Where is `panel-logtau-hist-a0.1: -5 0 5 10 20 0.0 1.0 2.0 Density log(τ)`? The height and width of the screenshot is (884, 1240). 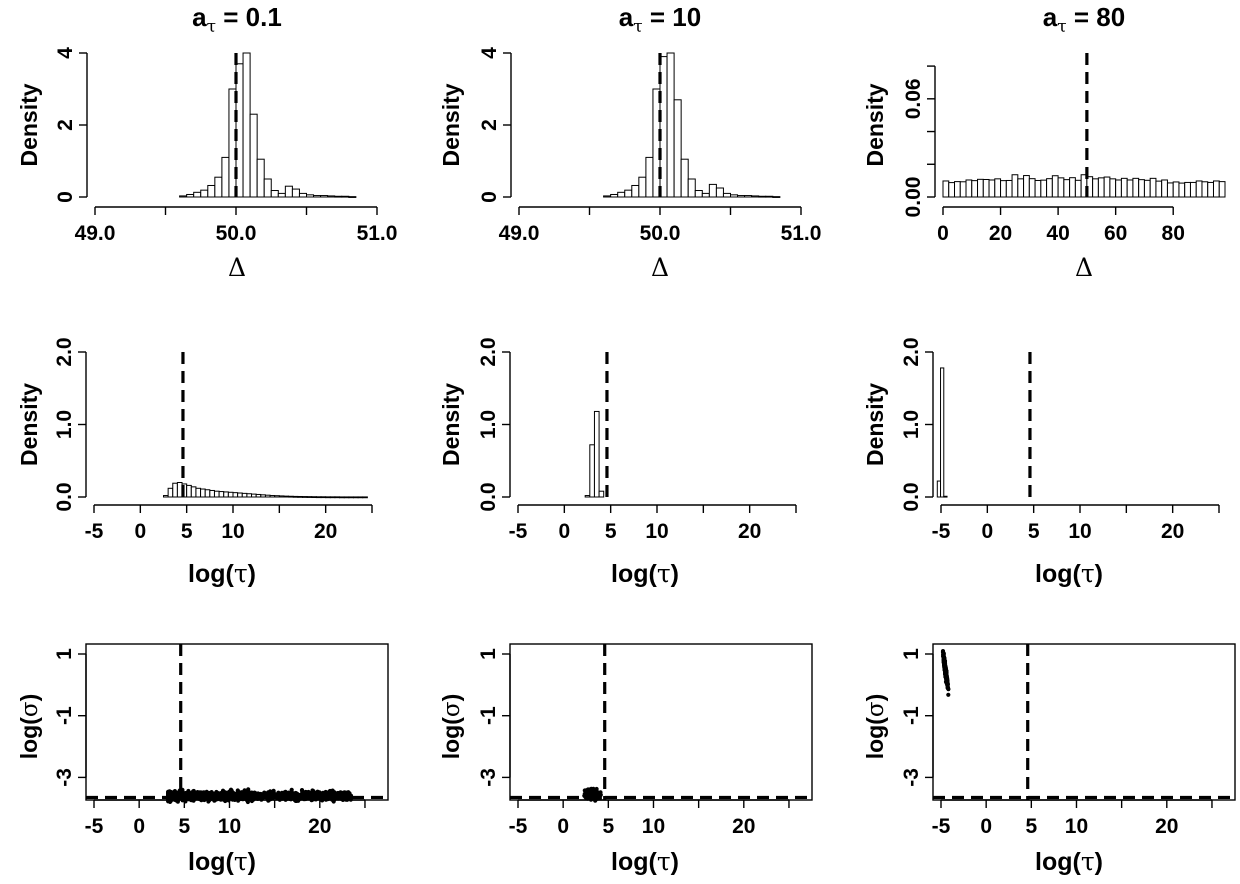 panel-logtau-hist-a0.1: -5 0 5 10 20 0.0 1.0 2.0 Density log(τ) is located at coordinates (194, 462).